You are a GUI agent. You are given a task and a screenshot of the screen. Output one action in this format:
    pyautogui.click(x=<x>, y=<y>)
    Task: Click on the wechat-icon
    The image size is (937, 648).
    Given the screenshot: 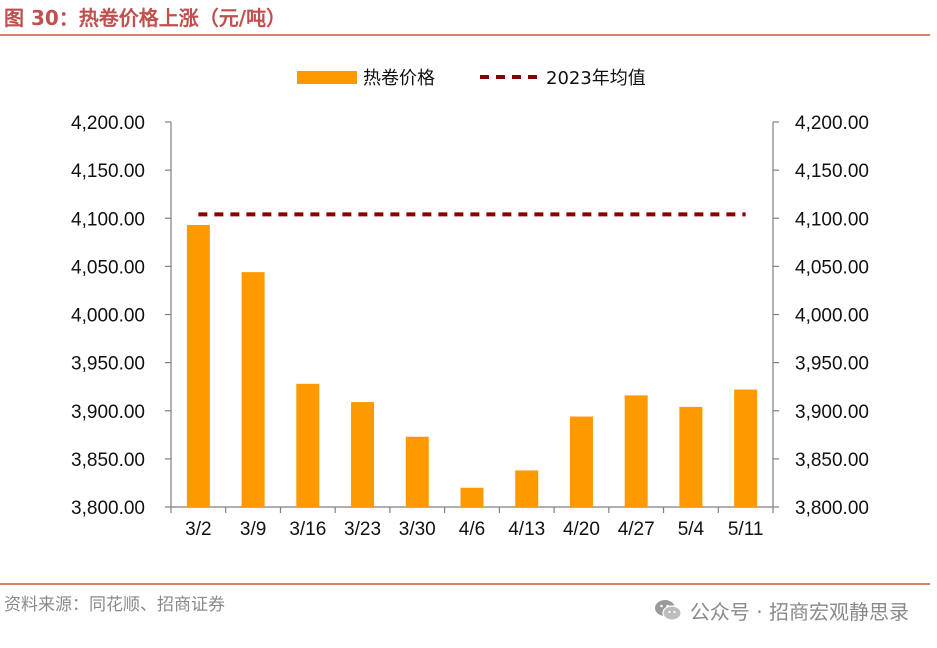 What is the action you would take?
    pyautogui.click(x=668, y=610)
    